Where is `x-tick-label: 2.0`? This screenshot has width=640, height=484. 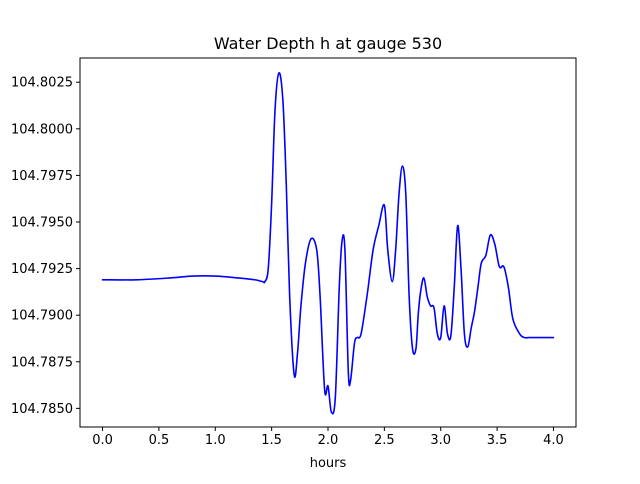 x-tick-label: 2.0 is located at coordinates (328, 440).